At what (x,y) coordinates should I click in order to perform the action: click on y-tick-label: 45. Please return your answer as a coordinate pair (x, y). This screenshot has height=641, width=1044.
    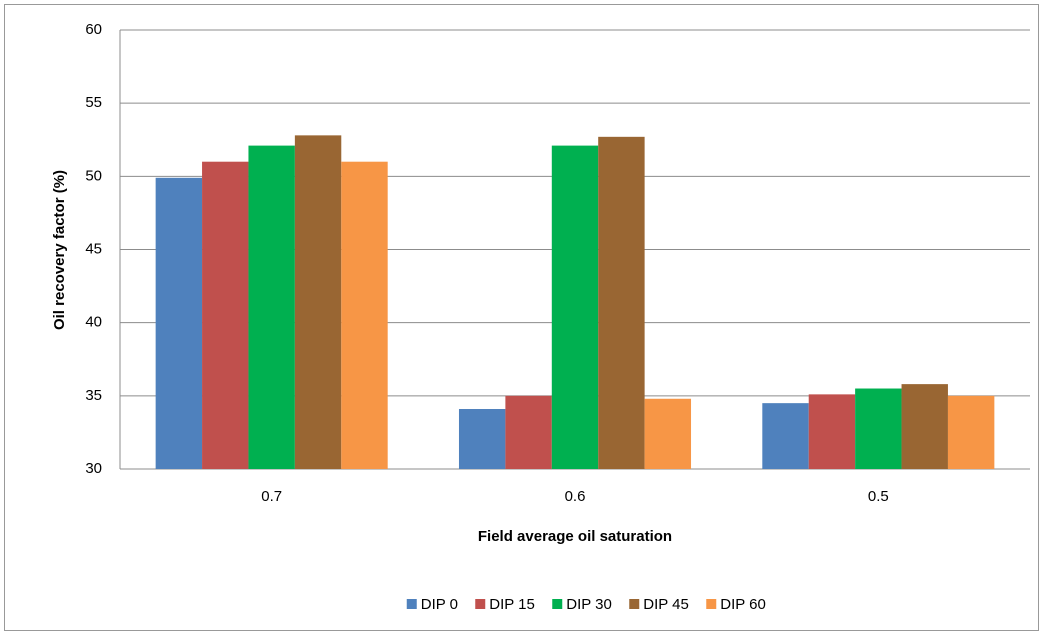
    Looking at the image, I should click on (93, 248).